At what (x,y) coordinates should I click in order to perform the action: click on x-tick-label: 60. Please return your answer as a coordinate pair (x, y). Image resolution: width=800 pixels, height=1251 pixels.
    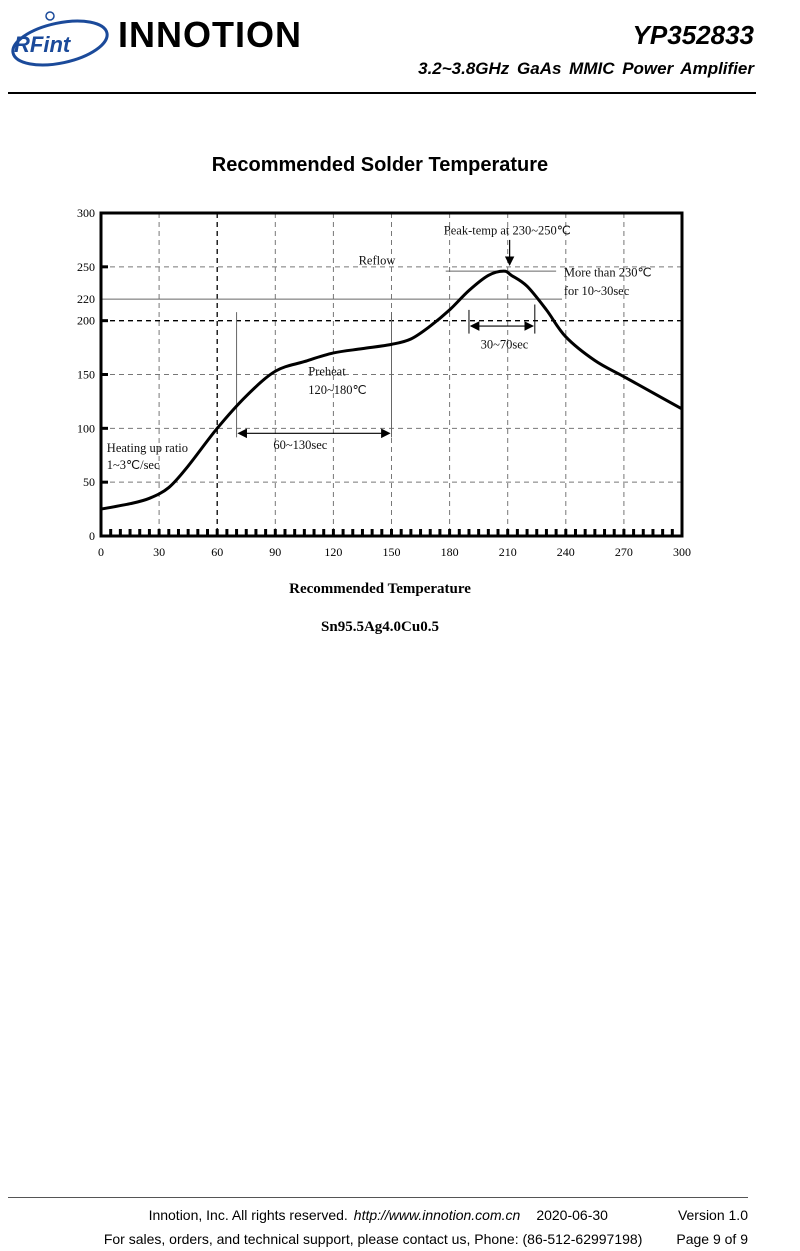
    Looking at the image, I should click on (217, 552).